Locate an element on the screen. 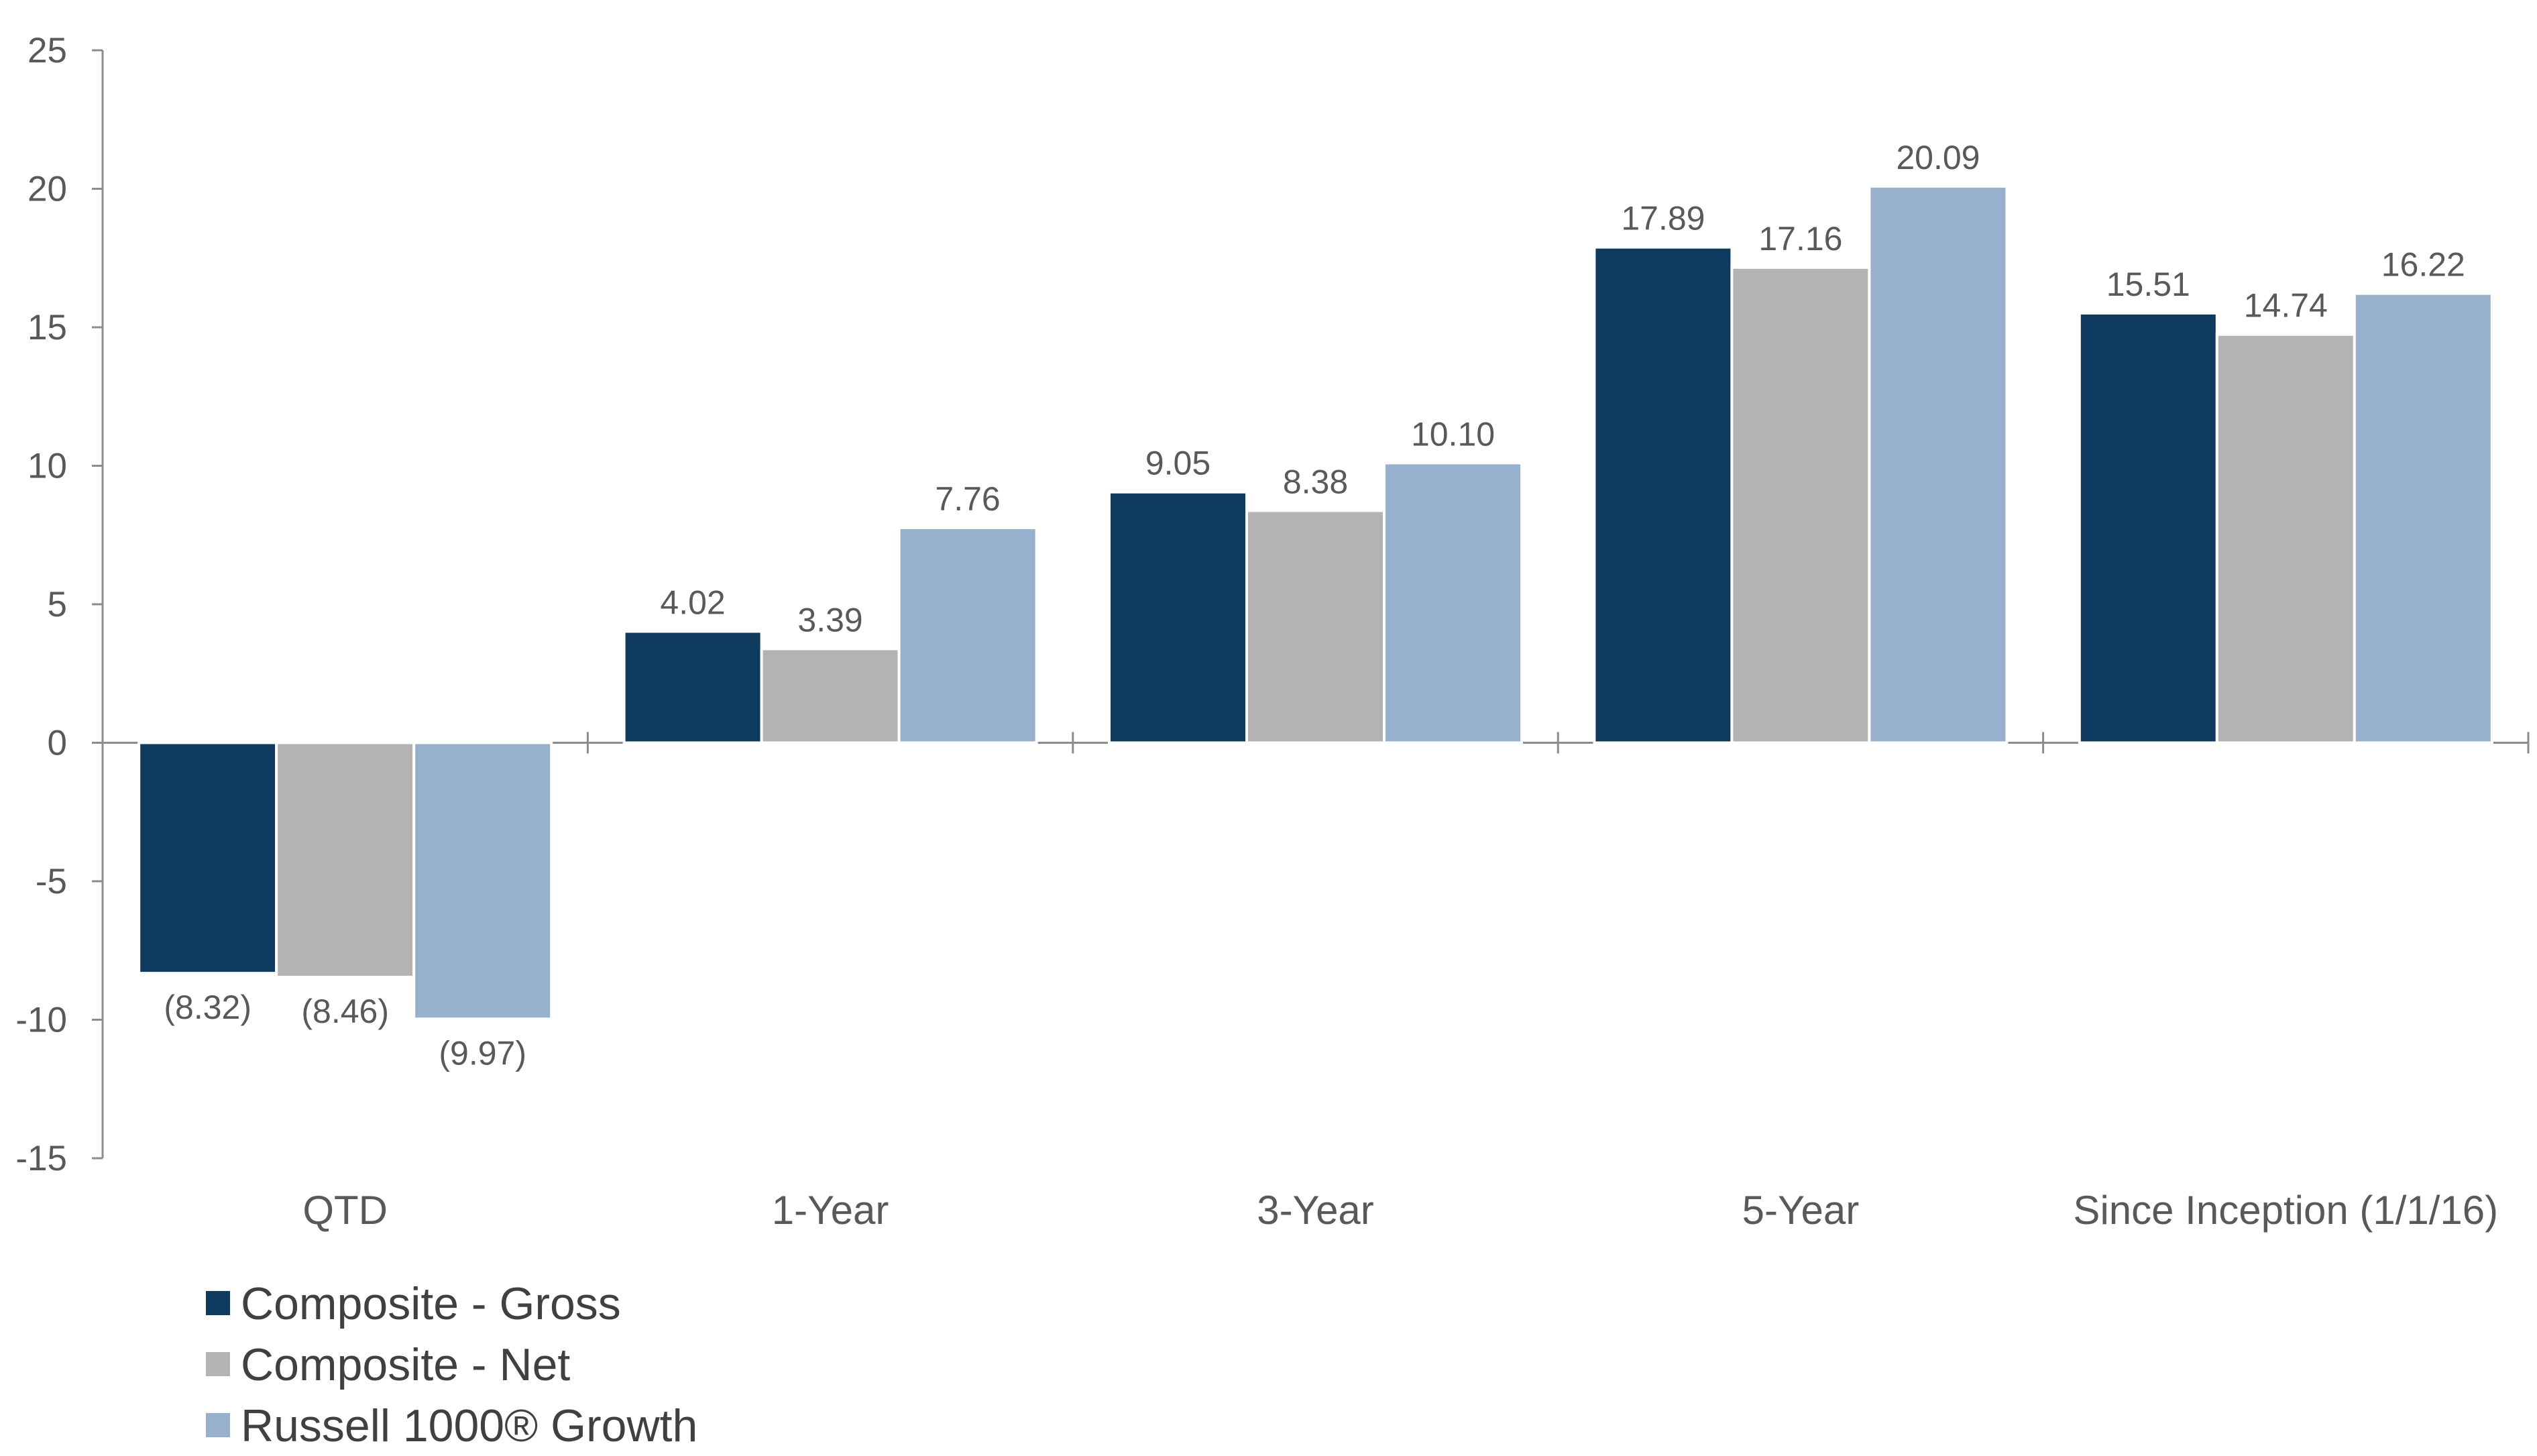 This screenshot has height=1456, width=2537. data-label: 9.05 is located at coordinates (1177, 463).